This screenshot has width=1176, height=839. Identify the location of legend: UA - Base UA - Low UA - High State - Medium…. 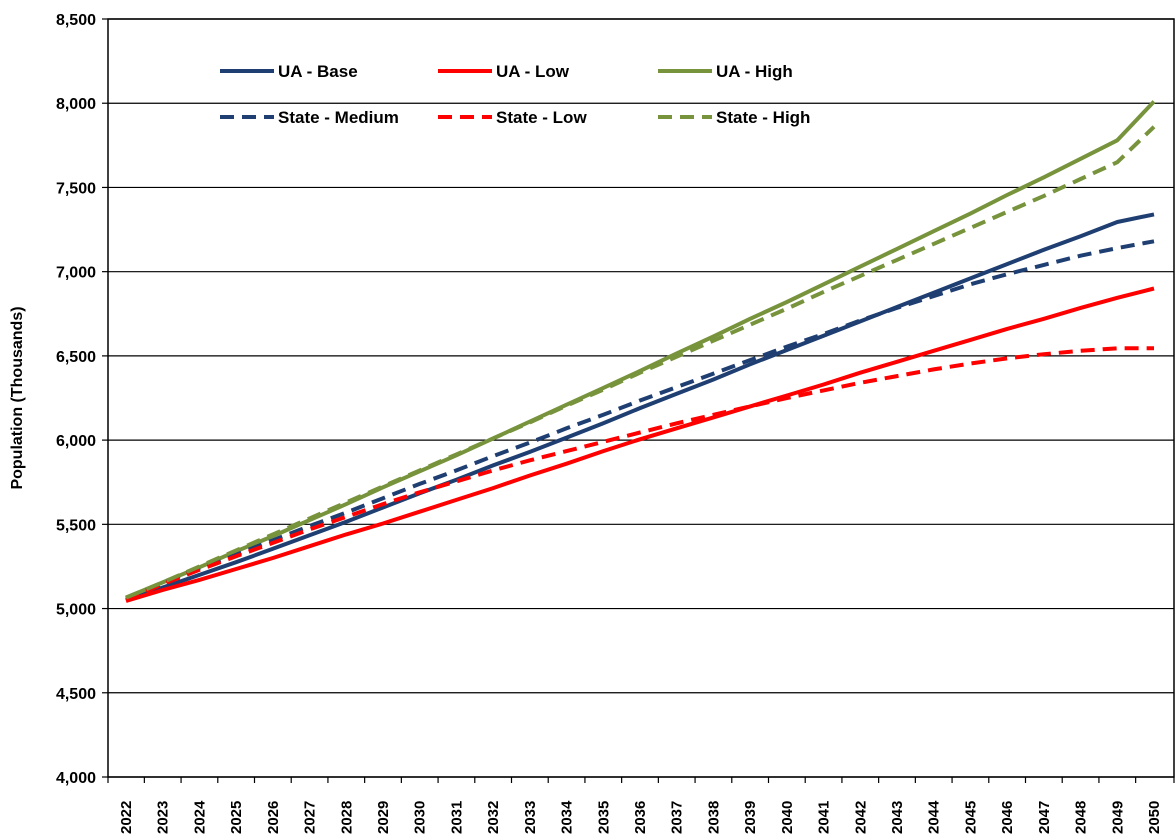
(515, 94).